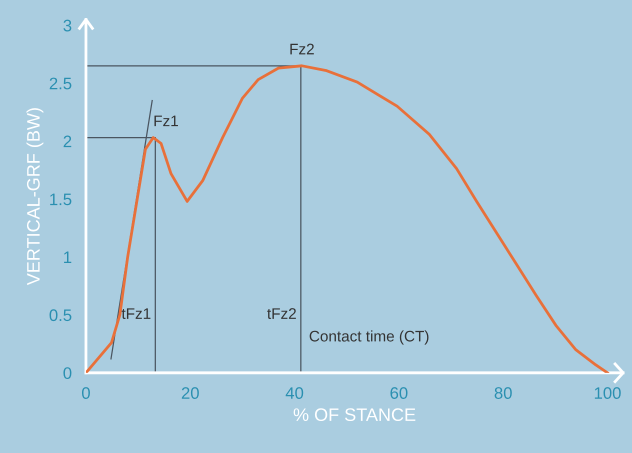 The image size is (632, 453). Describe the element at coordinates (281, 313) in the screenshot. I see `annotation: tFz2` at that location.